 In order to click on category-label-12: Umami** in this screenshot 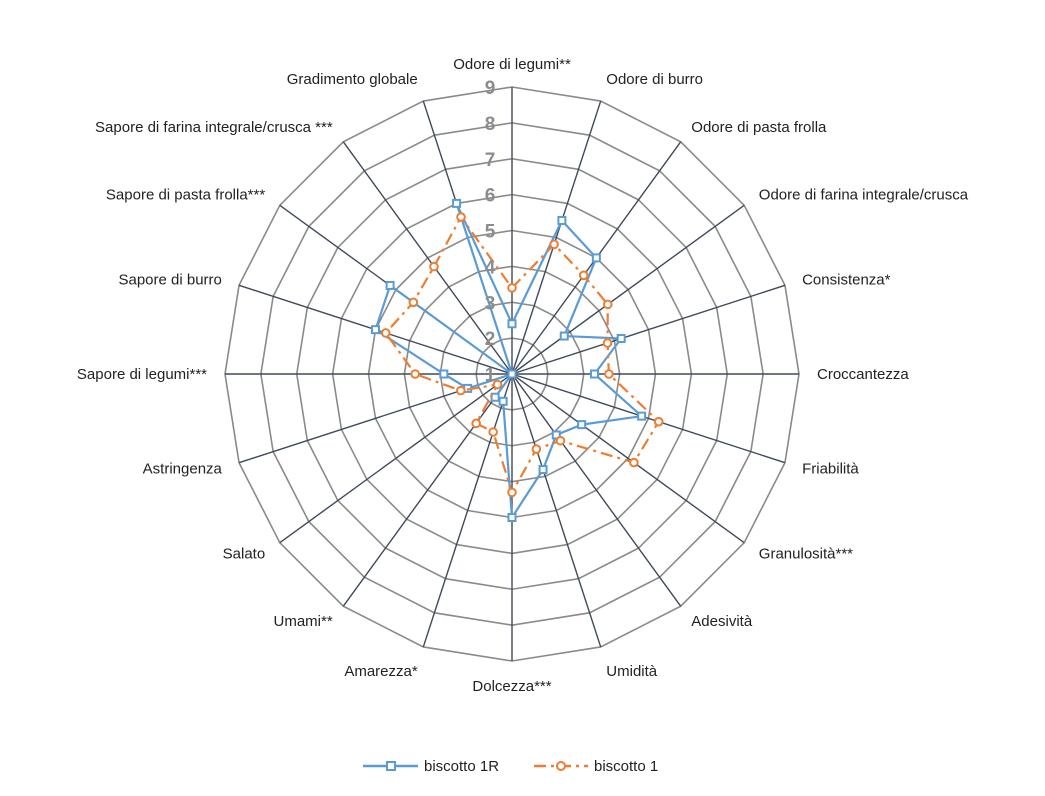, I will do `click(303, 621)`.